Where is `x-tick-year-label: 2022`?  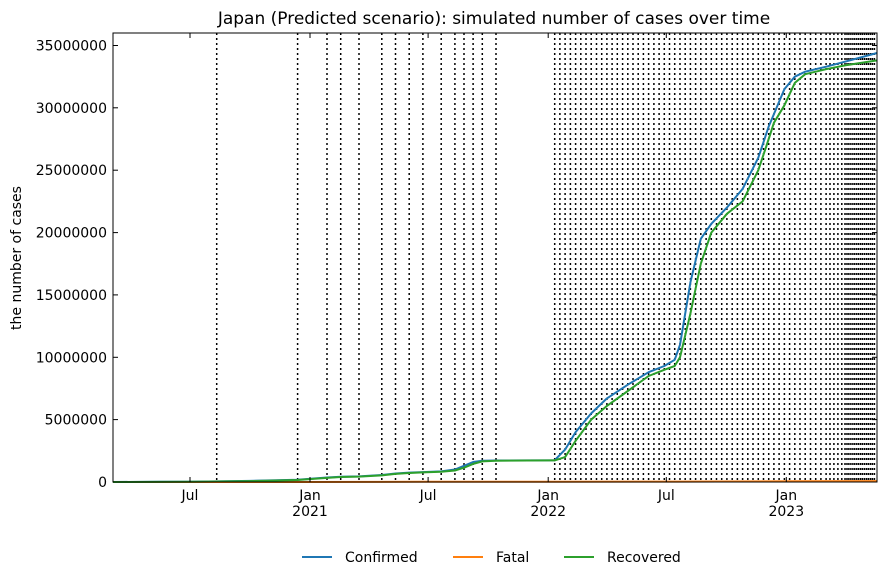 x-tick-year-label: 2022 is located at coordinates (548, 512).